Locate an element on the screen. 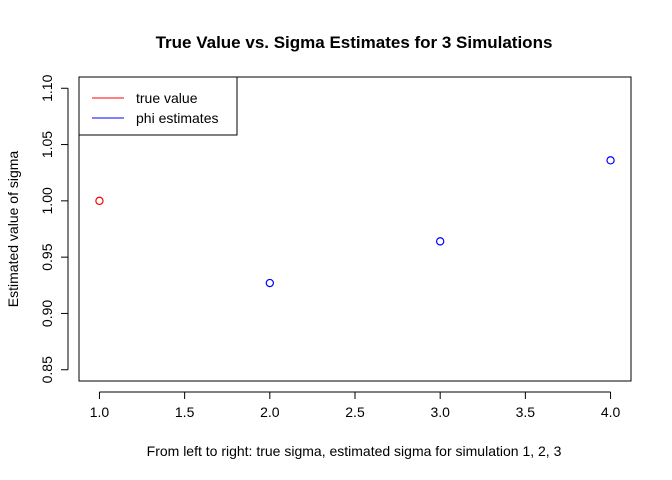 The image size is (672, 480). y-tick-label: 0.85 is located at coordinates (47, 369).